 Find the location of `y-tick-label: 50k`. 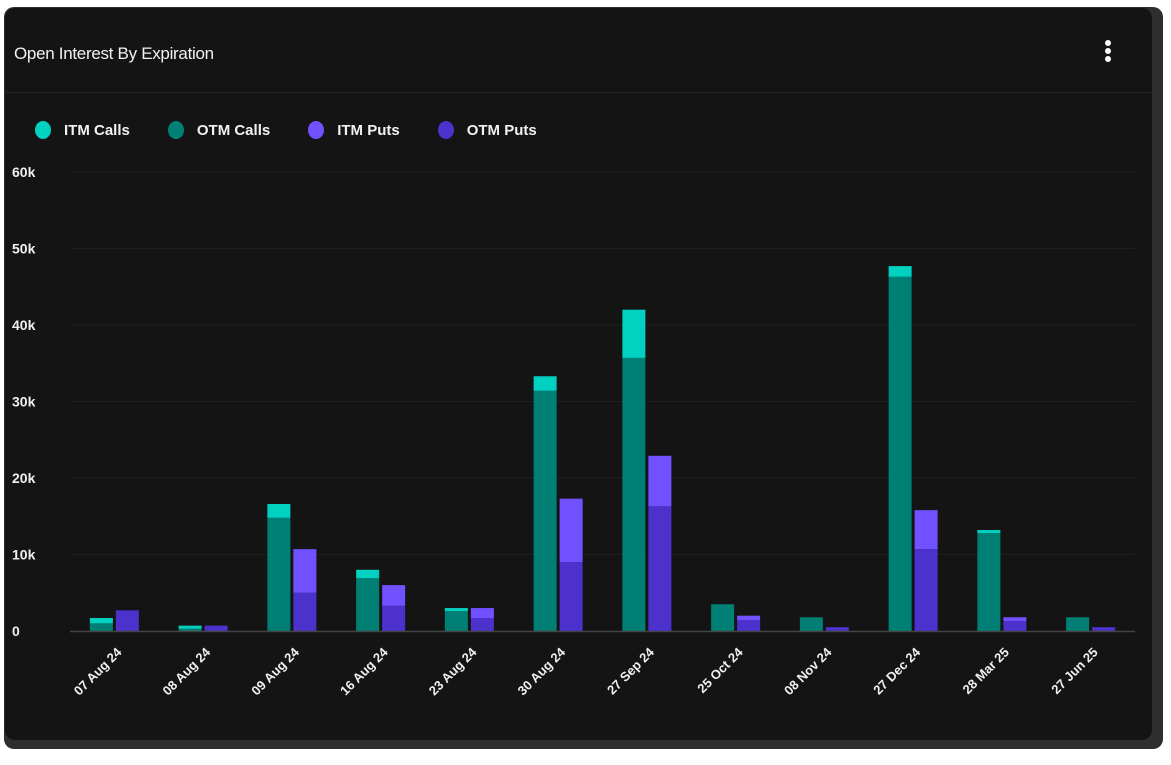

y-tick-label: 50k is located at coordinates (24, 249).